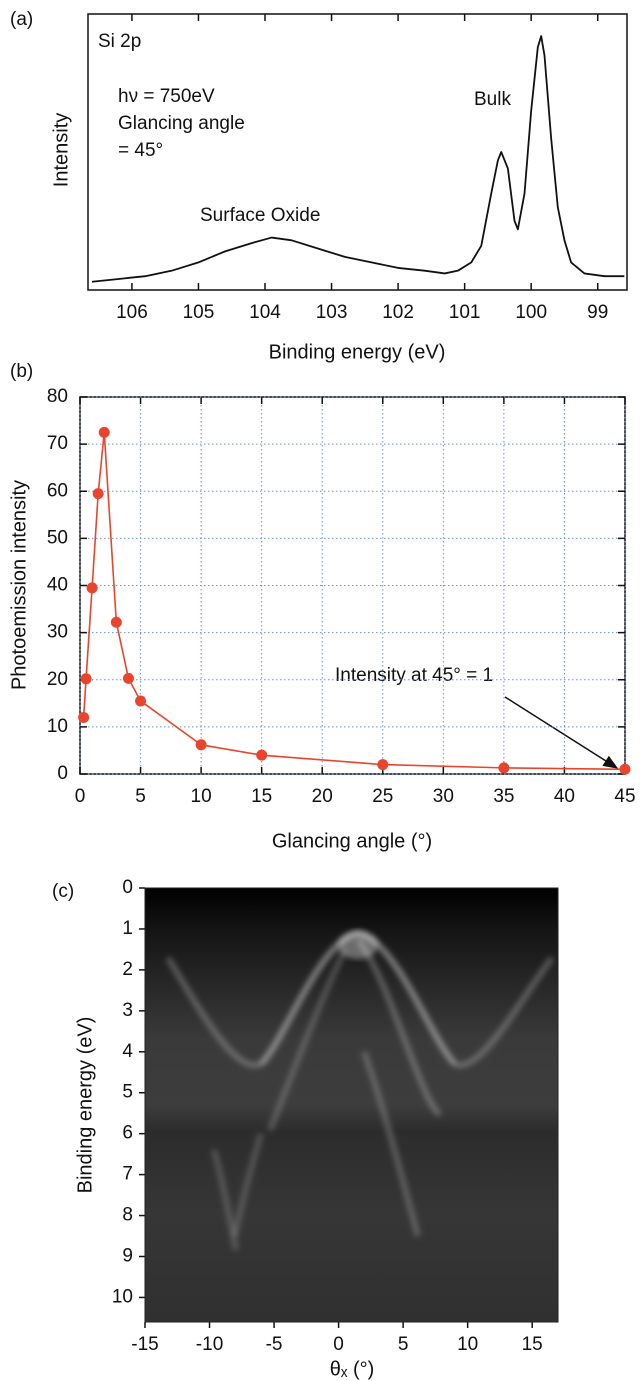 Image resolution: width=640 pixels, height=1381 pixels. Describe the element at coordinates (127, 1215) in the screenshot. I see `y-tick-label: 8` at that location.